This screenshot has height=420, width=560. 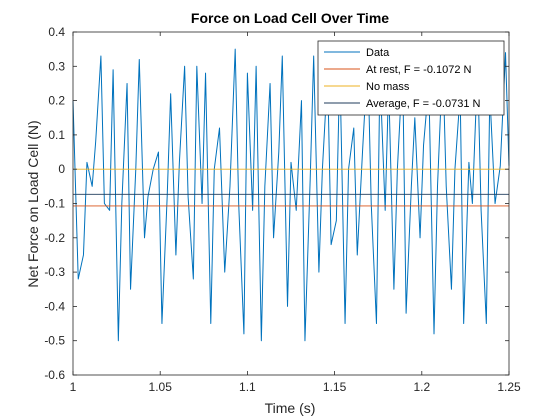 What do you see at coordinates (388, 87) in the screenshot?
I see `legend-label-2: No mass` at bounding box center [388, 87].